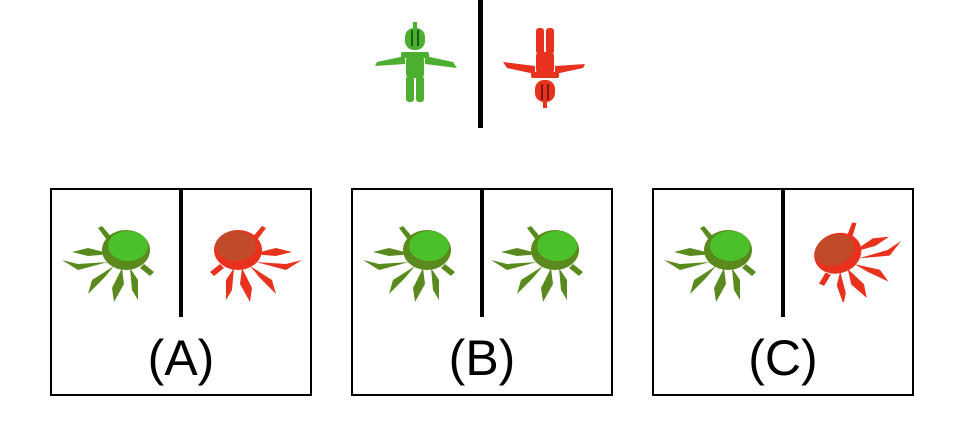 The height and width of the screenshot is (446, 963). What do you see at coordinates (108, 264) in the screenshot?
I see `option-a-left-crab-icon` at bounding box center [108, 264].